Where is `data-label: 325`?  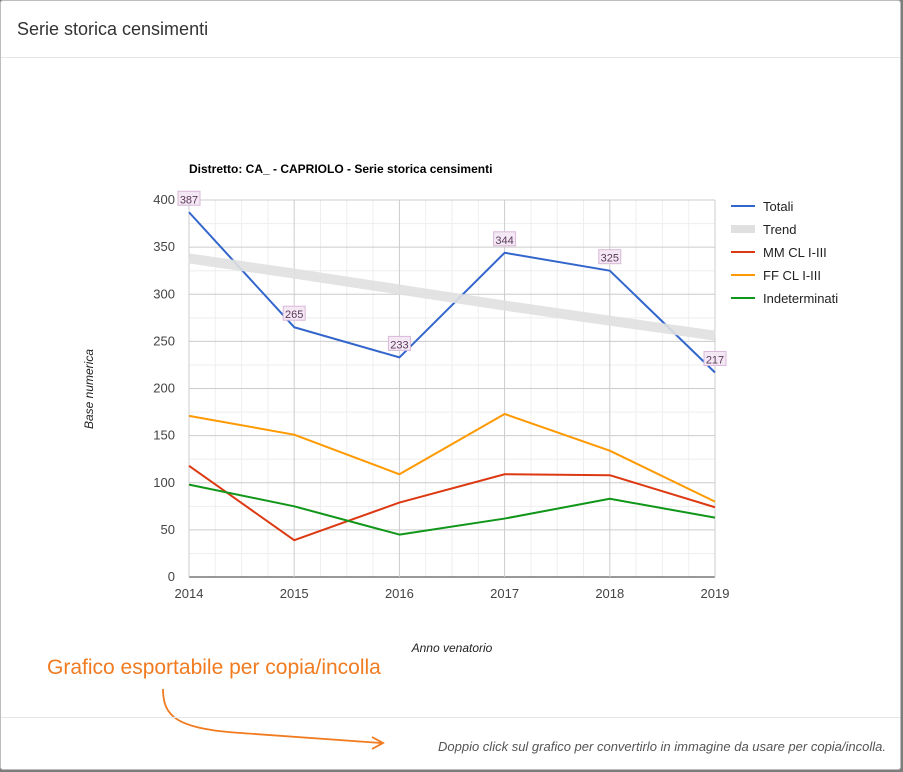
data-label: 325 is located at coordinates (610, 259).